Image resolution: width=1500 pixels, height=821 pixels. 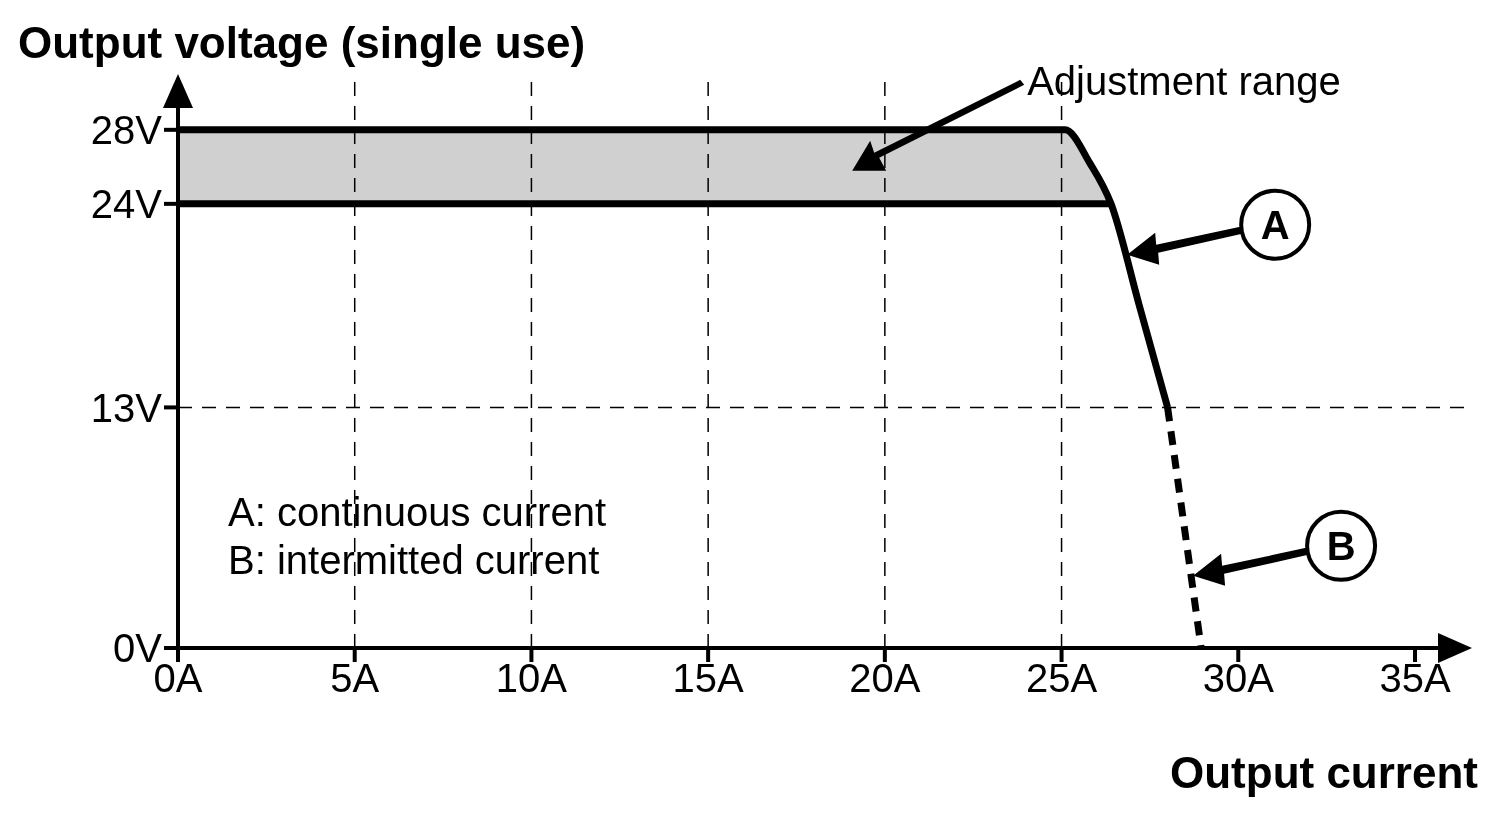 I want to click on annotation: A: continuous current, so click(x=417, y=512).